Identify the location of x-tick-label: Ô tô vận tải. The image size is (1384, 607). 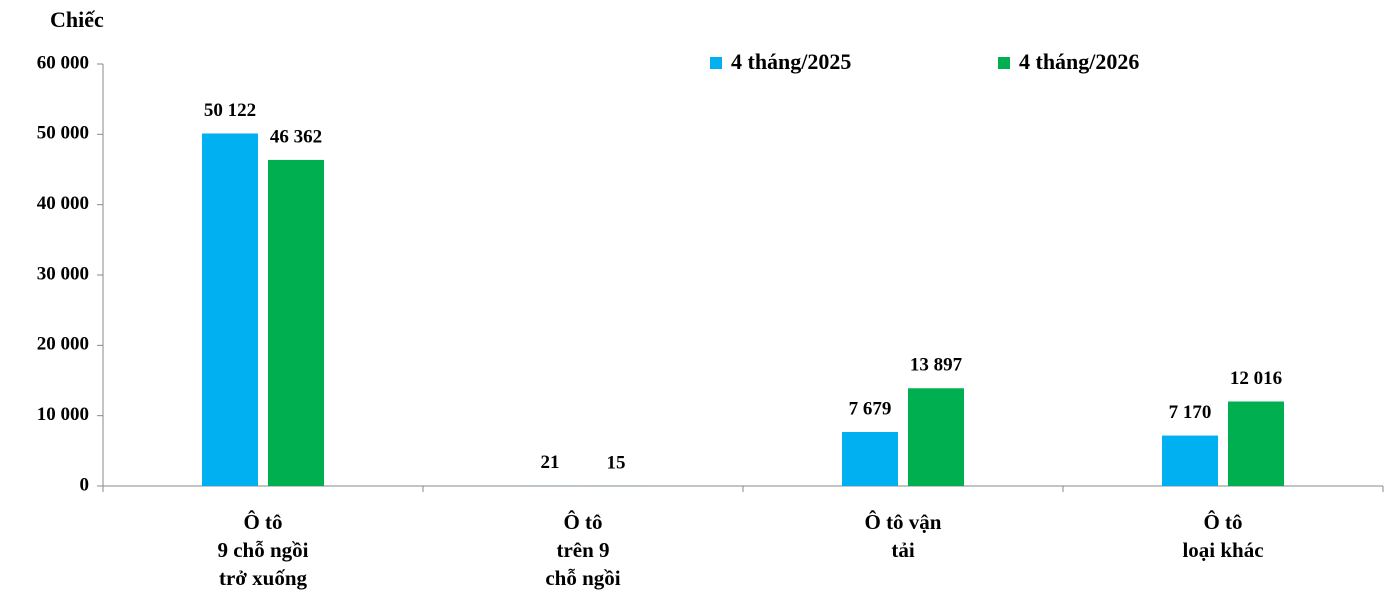
(902, 536).